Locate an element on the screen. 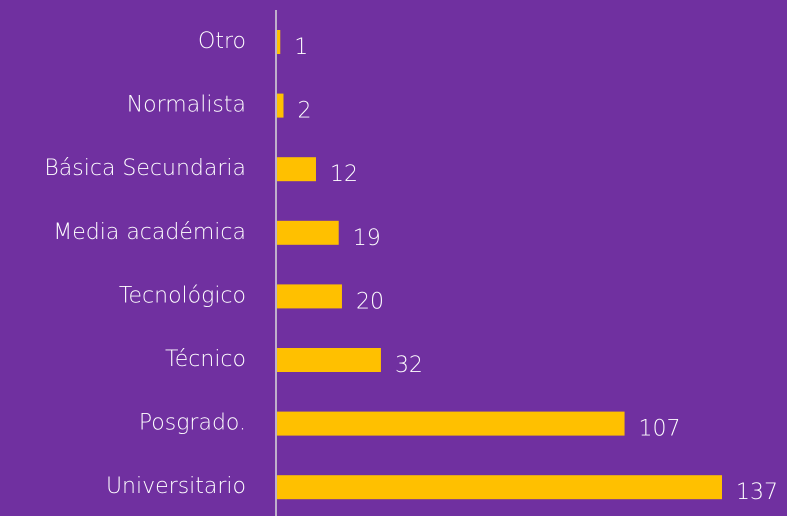  category-label: Media académica is located at coordinates (149, 232).